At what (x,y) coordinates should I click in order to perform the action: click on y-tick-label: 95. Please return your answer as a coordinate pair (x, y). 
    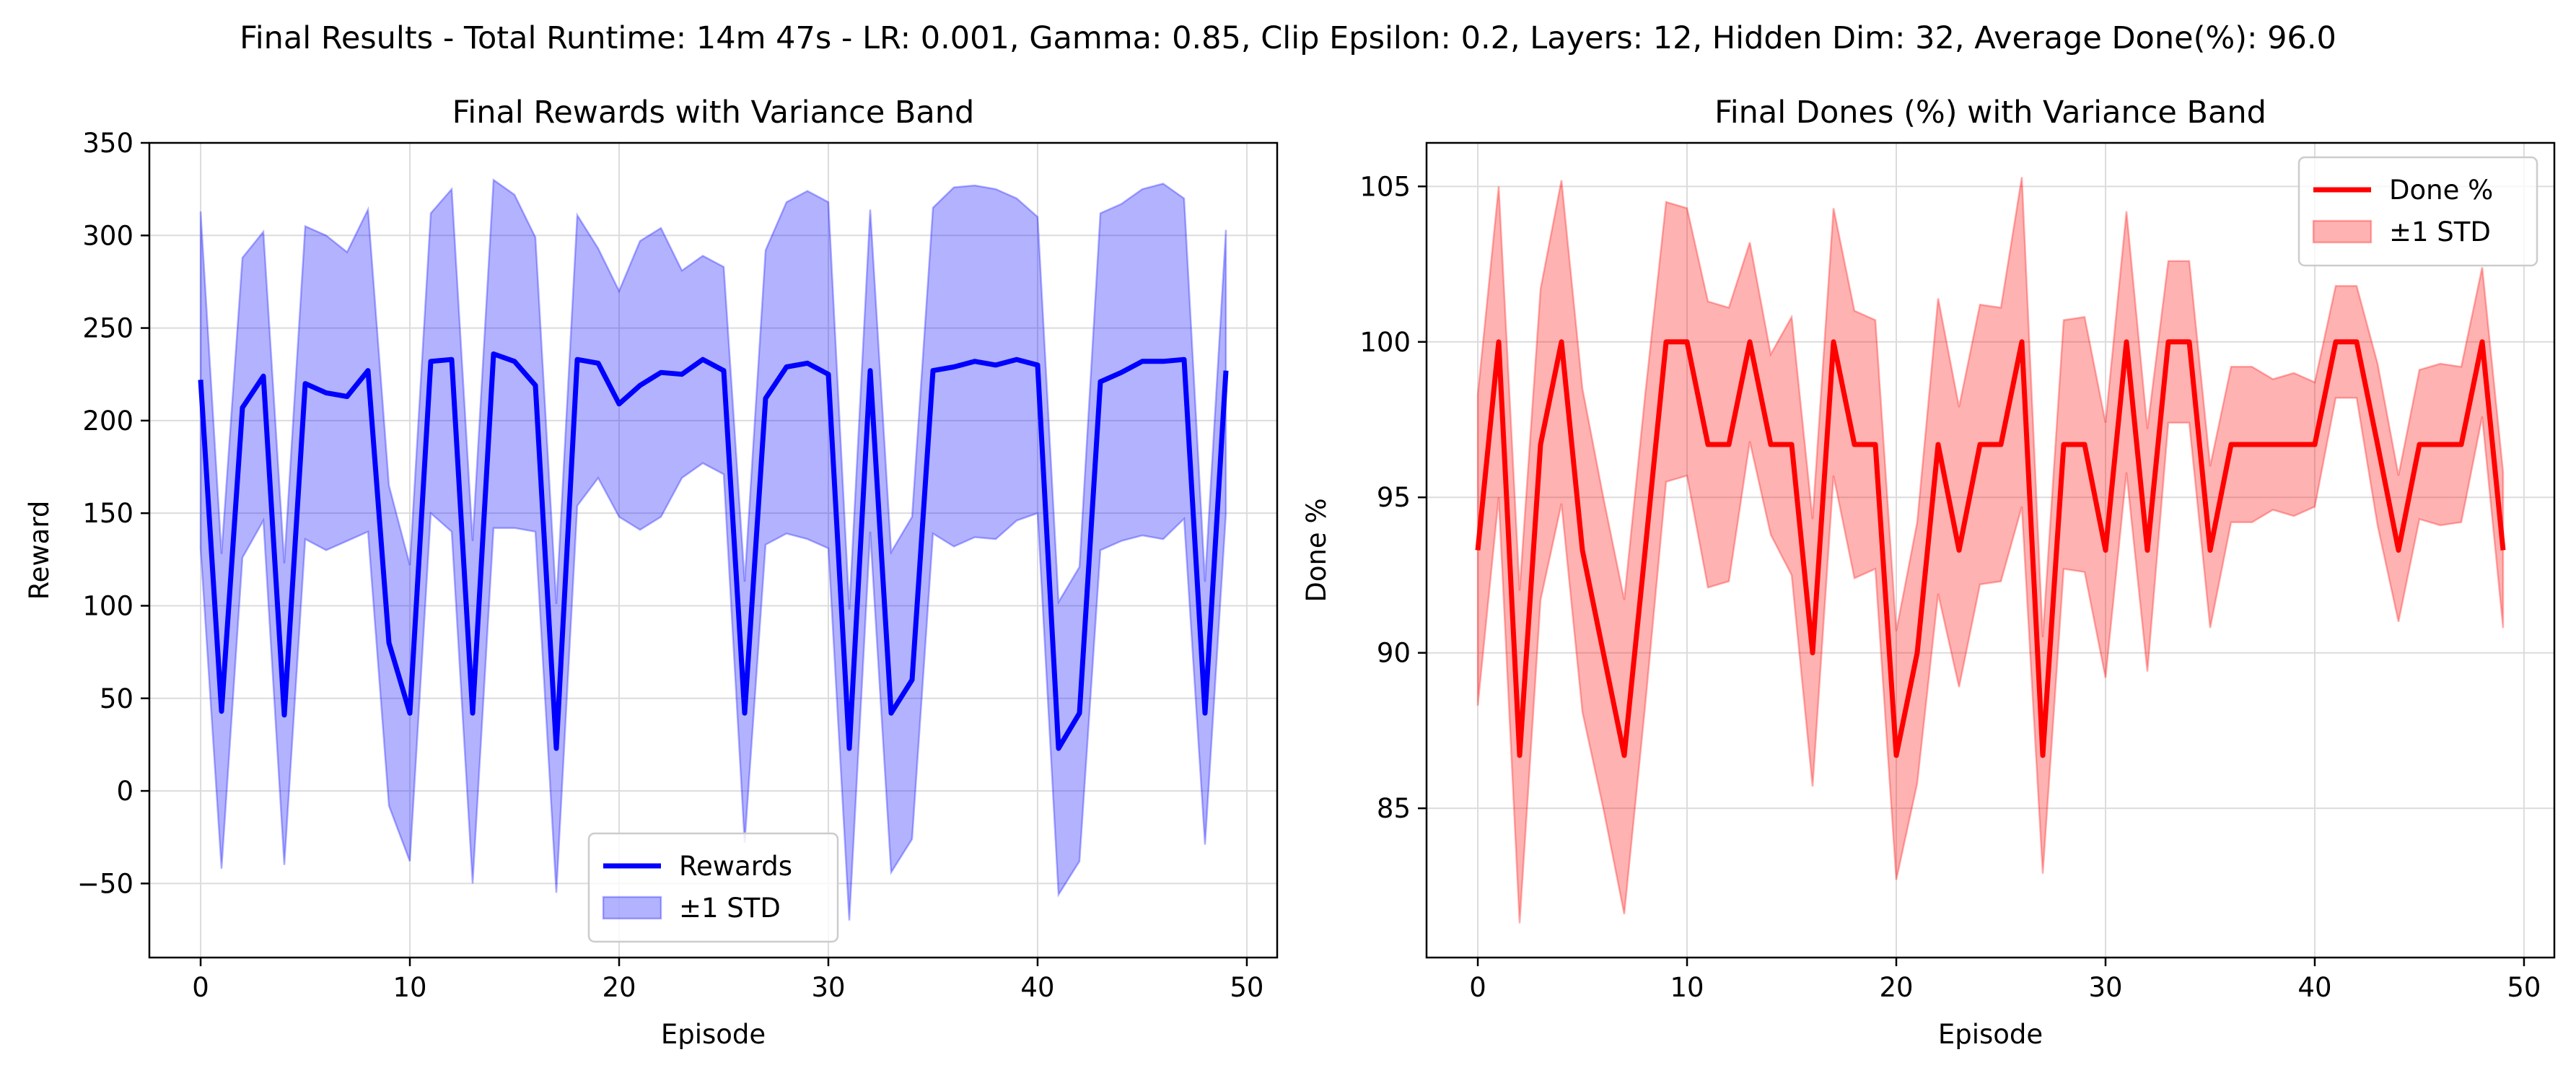
    Looking at the image, I should click on (1394, 497).